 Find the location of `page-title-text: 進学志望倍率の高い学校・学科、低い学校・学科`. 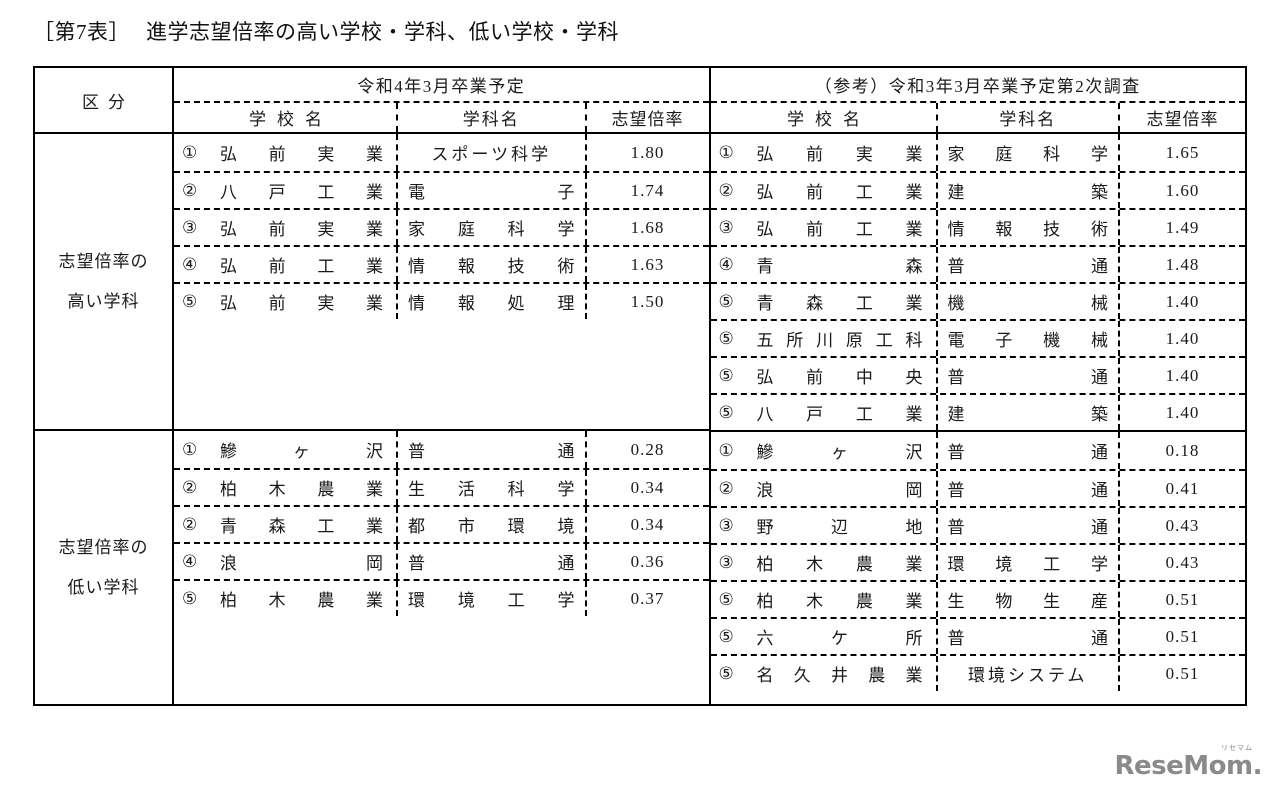

page-title-text: 進学志望倍率の高い学校・学科、低い学校・学科 is located at coordinates (382, 32).